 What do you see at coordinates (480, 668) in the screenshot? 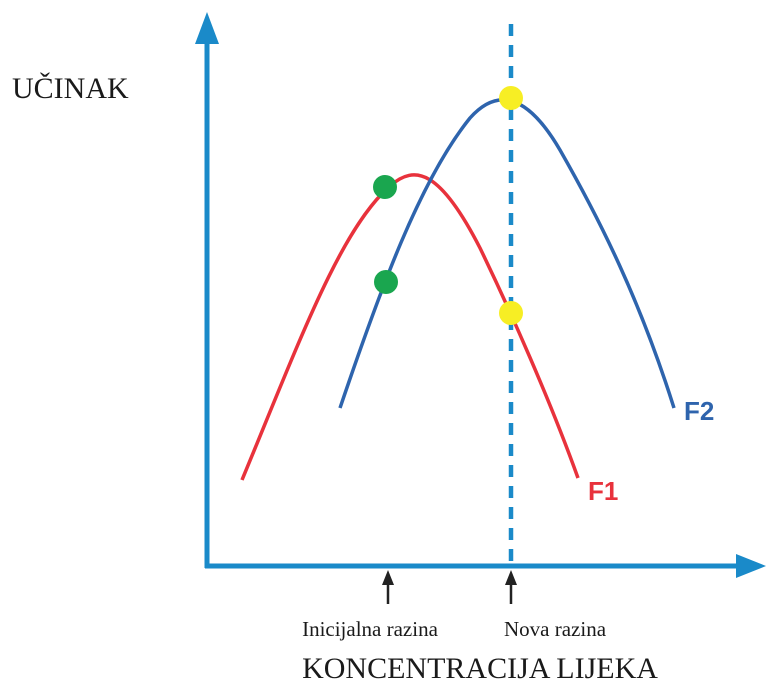
I see `x-axis-label: KONCENTRACIJA LIJEKA` at bounding box center [480, 668].